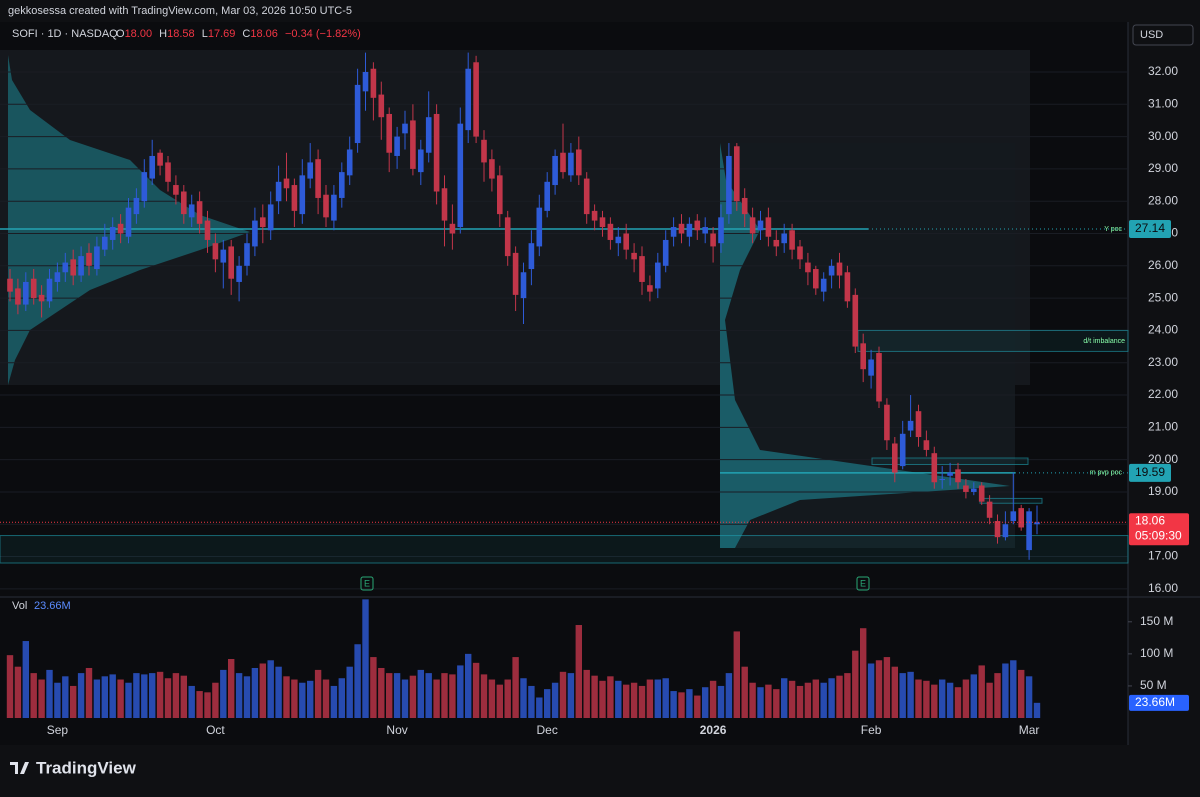 This screenshot has height=797, width=1200. What do you see at coordinates (1151, 35) in the screenshot?
I see `currency: USD` at bounding box center [1151, 35].